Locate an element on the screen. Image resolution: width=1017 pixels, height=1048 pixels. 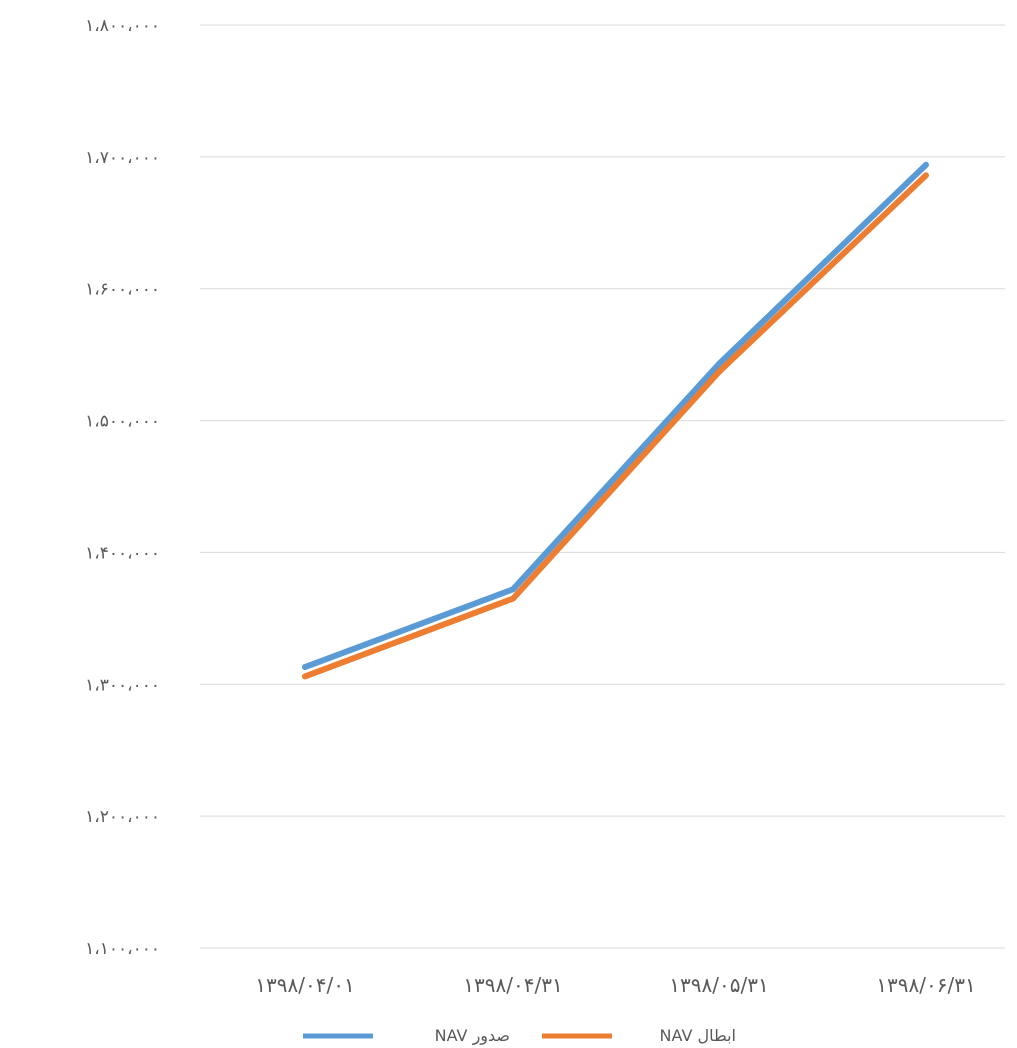
y-tick-label: ۱،۲۰۰،۰۰۰ is located at coordinates (122, 817).